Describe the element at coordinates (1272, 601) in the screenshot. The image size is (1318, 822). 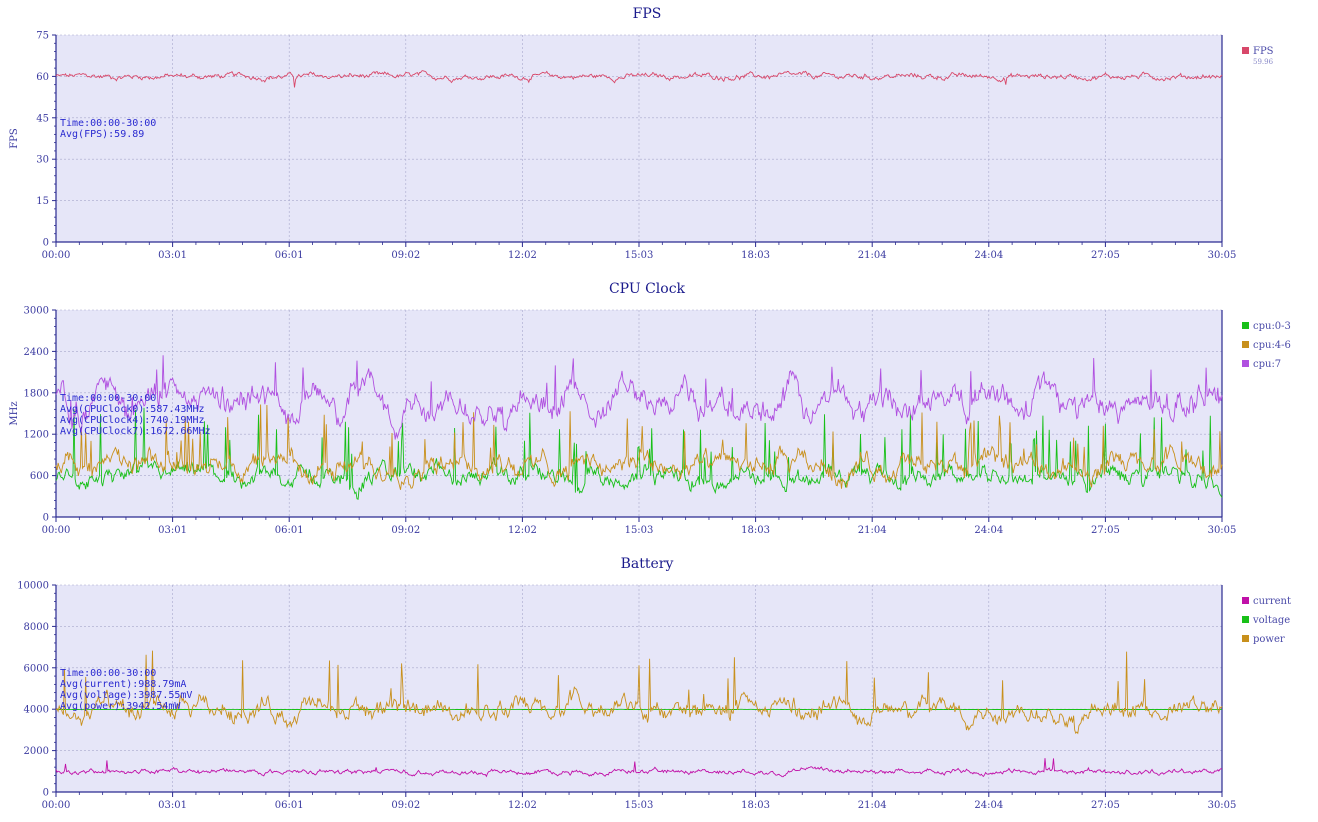
I see `legend-label: current` at that location.